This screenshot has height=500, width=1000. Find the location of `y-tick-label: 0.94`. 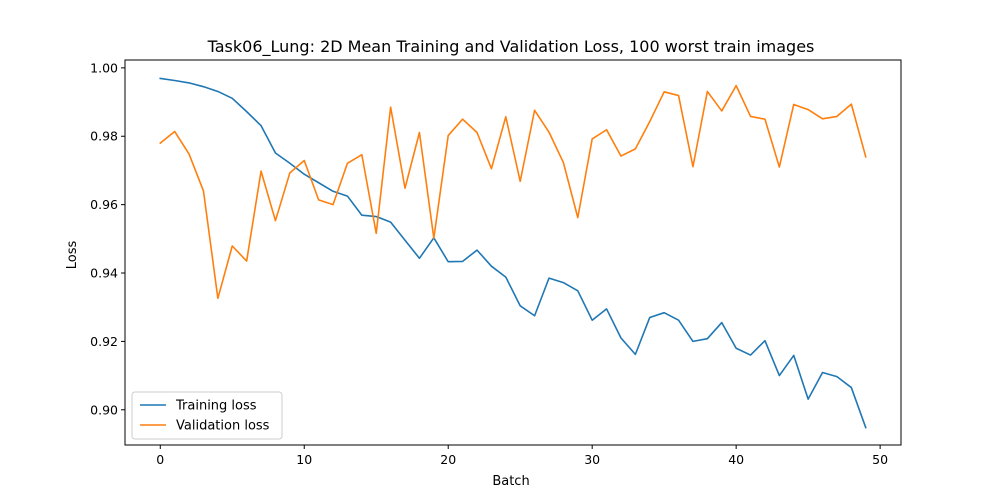

y-tick-label: 0.94 is located at coordinates (104, 273).